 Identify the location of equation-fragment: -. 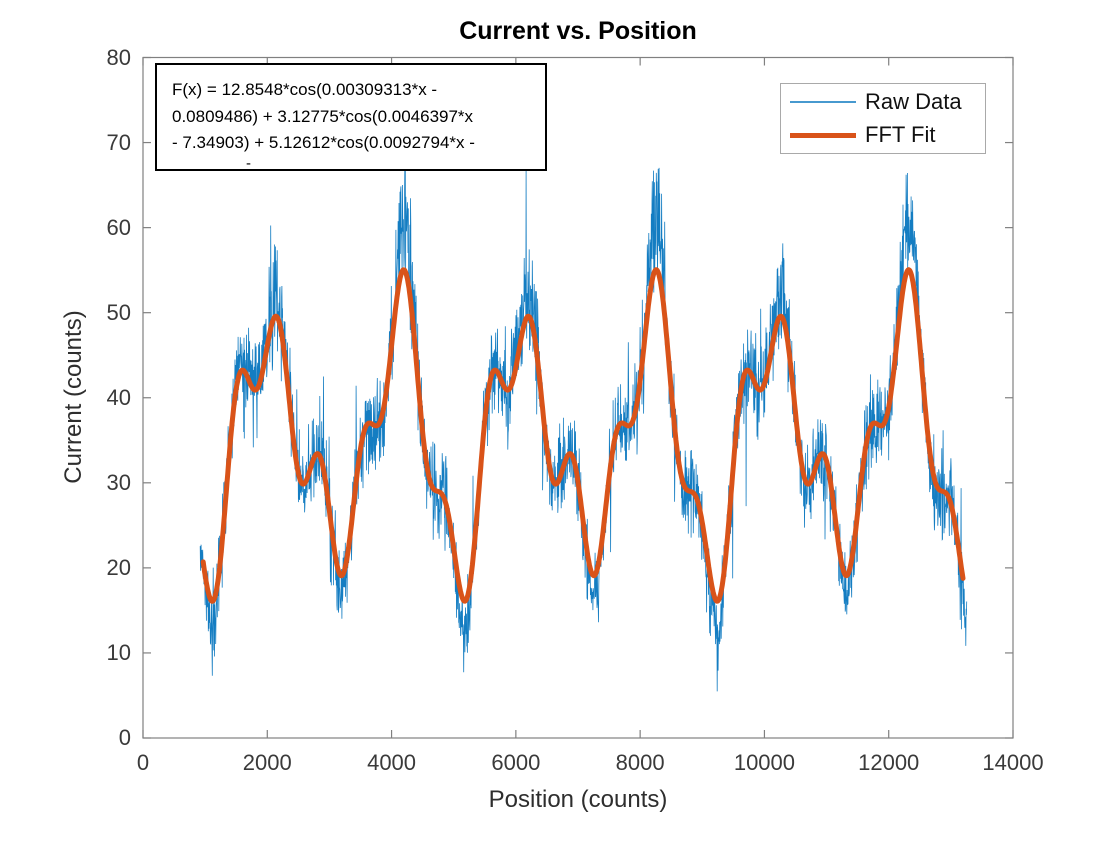
(248, 162).